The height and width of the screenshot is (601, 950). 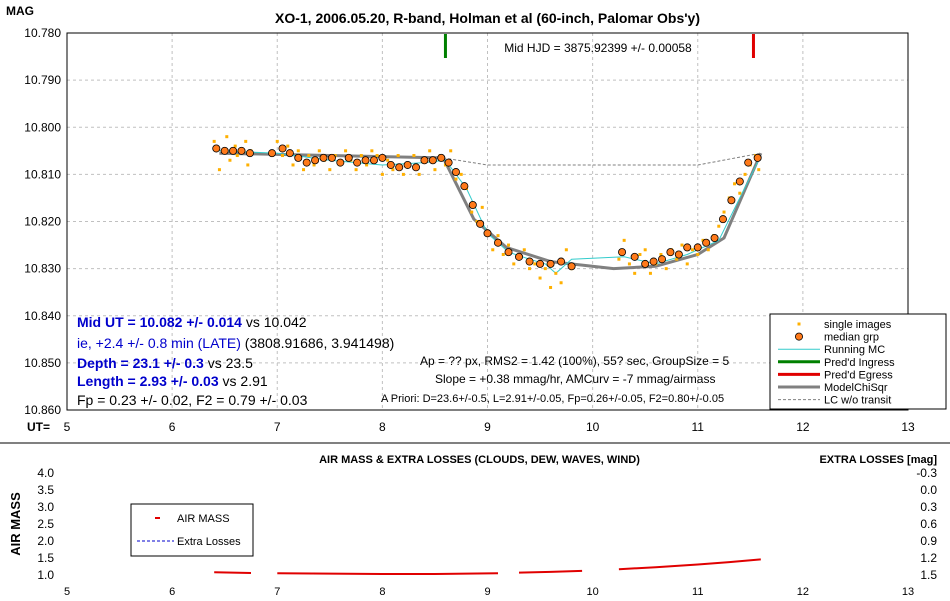 What do you see at coordinates (45, 558) in the screenshot?
I see `airmass-y-tick: 1.5` at bounding box center [45, 558].